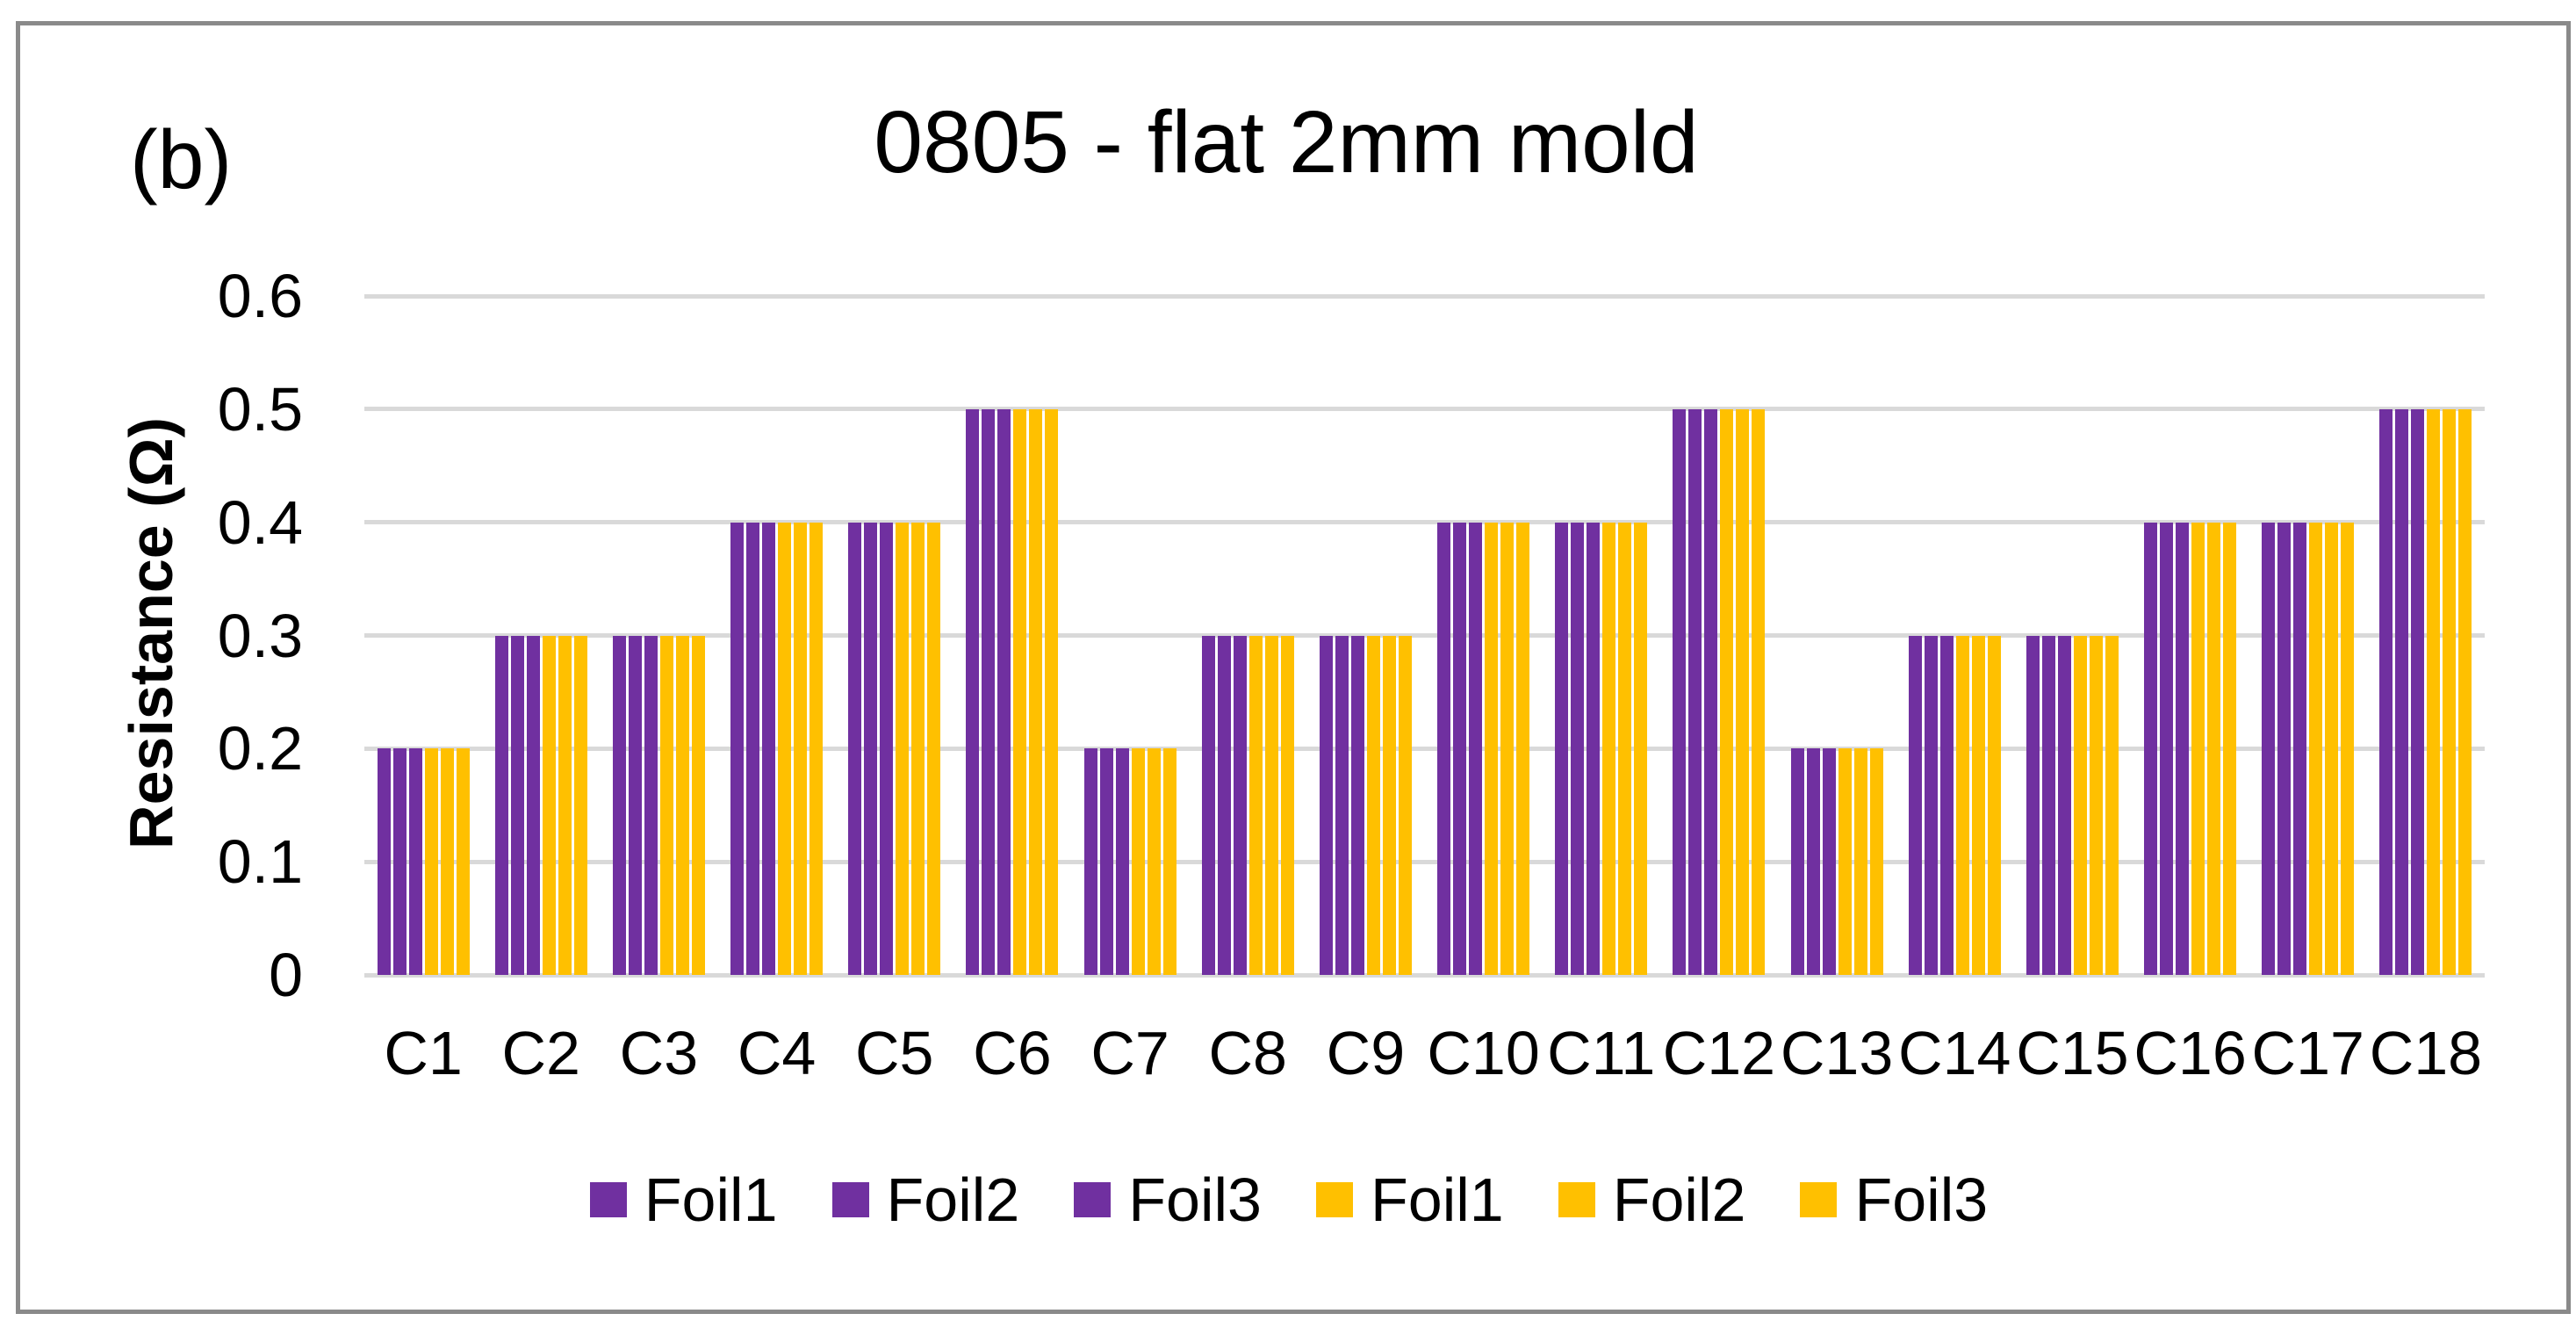 The image size is (2576, 1328). What do you see at coordinates (1247, 1053) in the screenshot?
I see `x-category-label: C8` at bounding box center [1247, 1053].